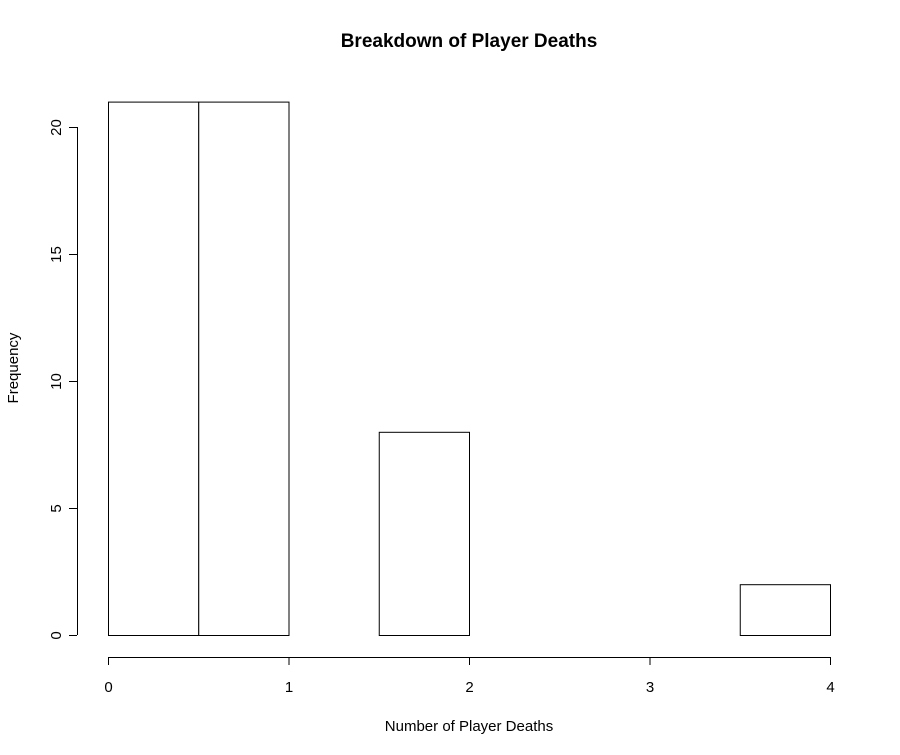 This screenshot has width=900, height=755. Describe the element at coordinates (469, 726) in the screenshot. I see `x-axis-label: Number of Player Deaths` at that location.